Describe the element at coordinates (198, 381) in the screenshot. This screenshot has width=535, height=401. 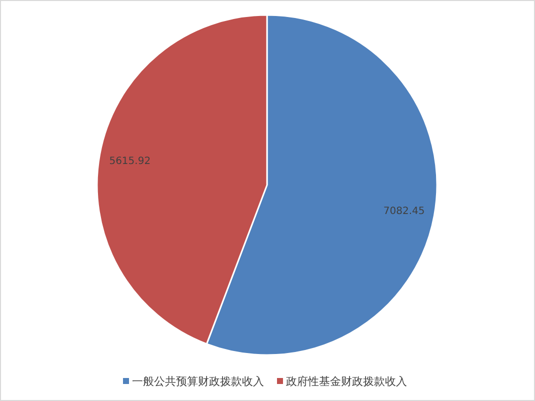
I see `legend-label: 一般公共预算财政拨款收入` at that location.